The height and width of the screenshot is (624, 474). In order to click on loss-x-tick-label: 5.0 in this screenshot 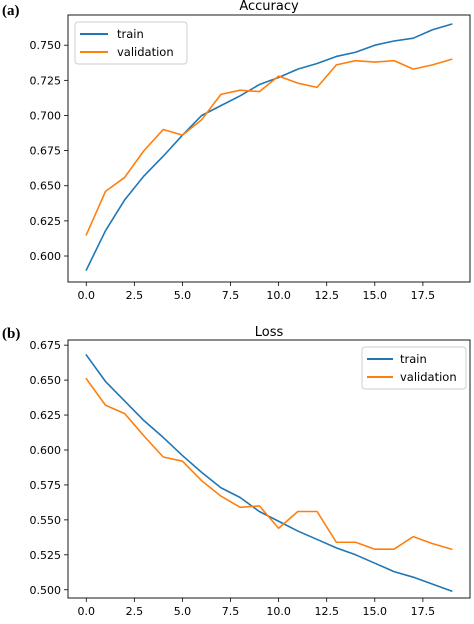, I will do `click(183, 611)`.